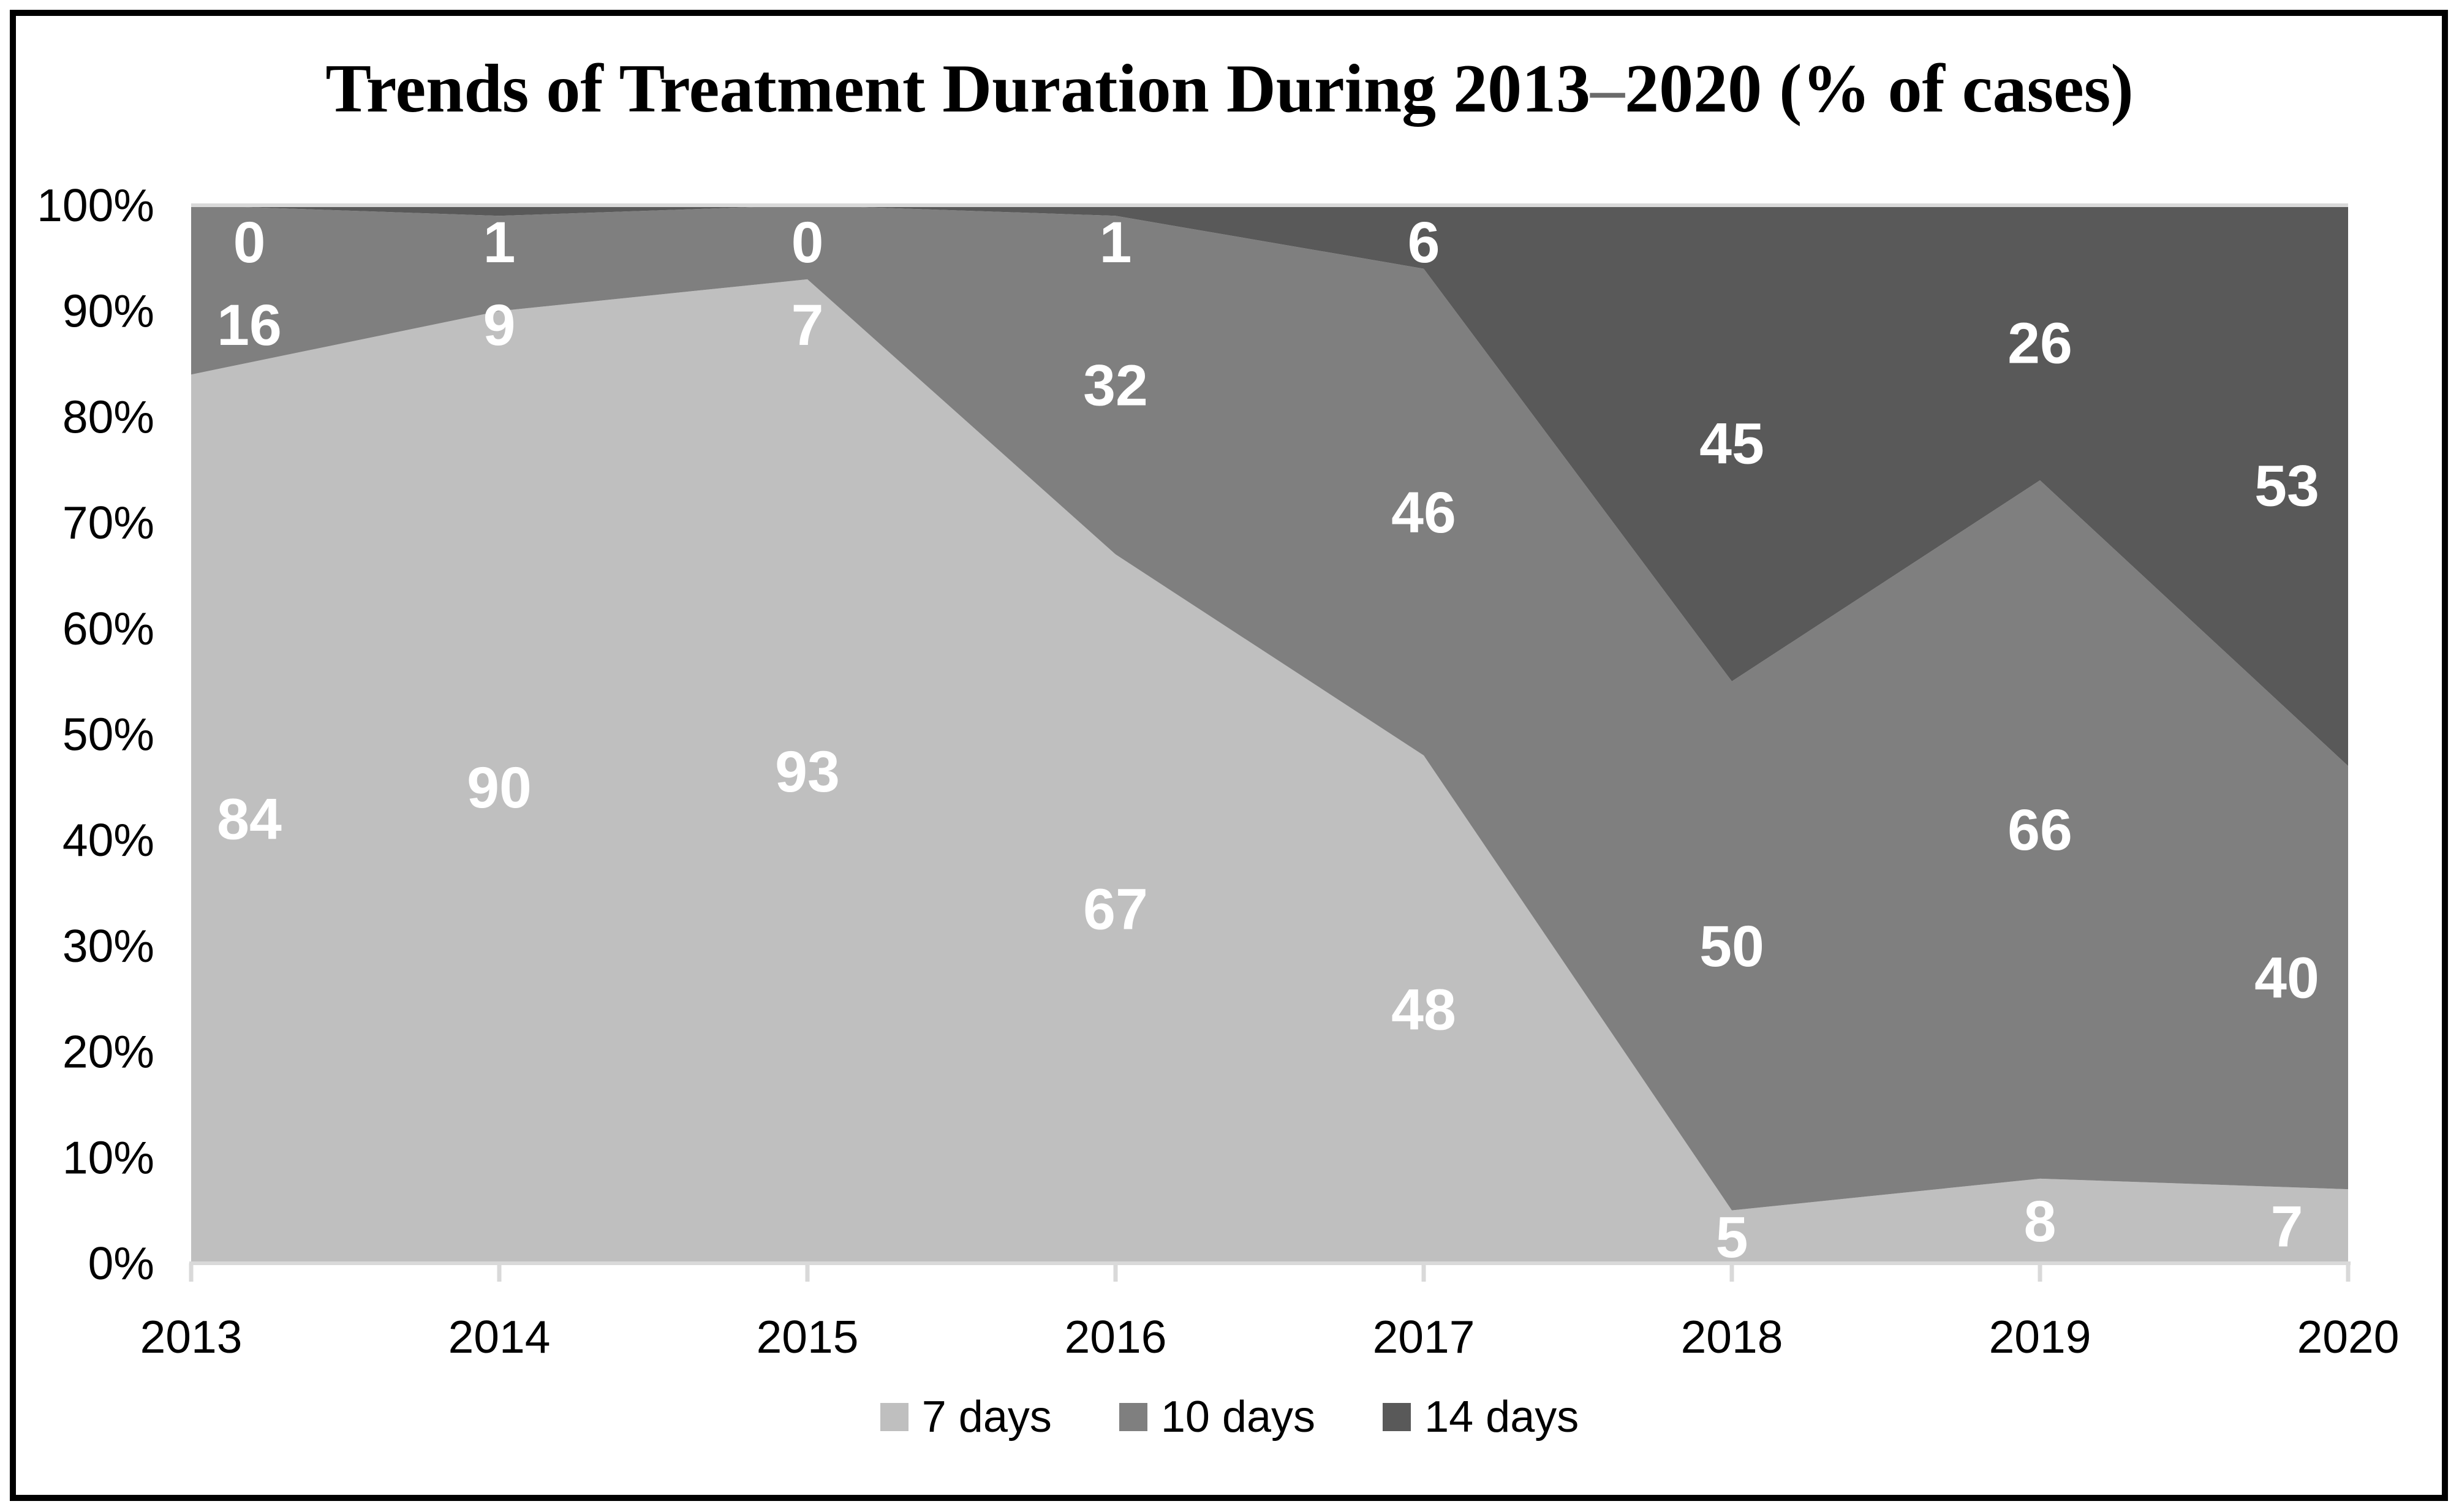 Image resolution: width=2459 pixels, height=1512 pixels. I want to click on y-axis-label: 100%, so click(96, 206).